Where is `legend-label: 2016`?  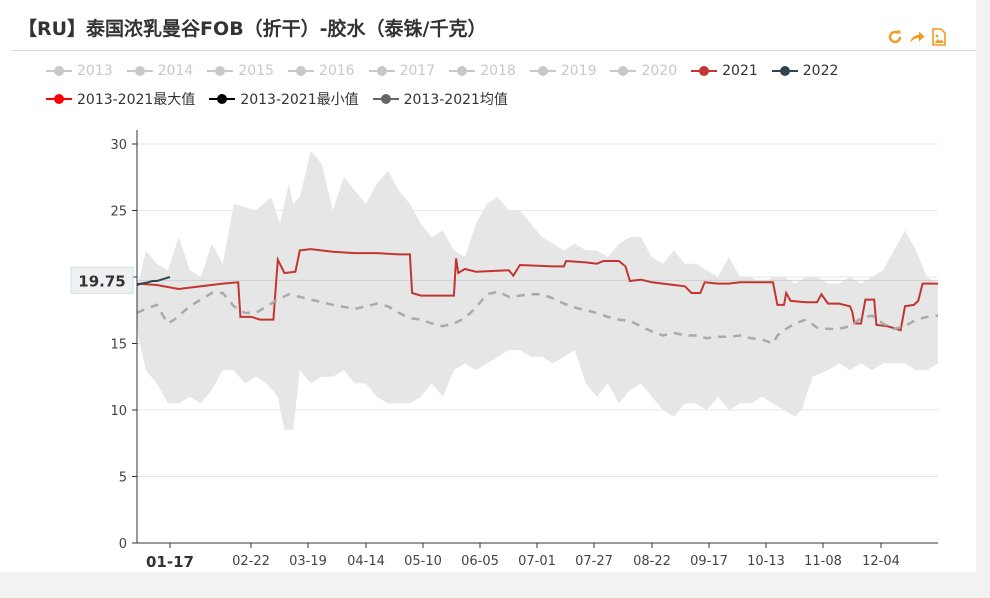 legend-label: 2016 is located at coordinates (336, 71).